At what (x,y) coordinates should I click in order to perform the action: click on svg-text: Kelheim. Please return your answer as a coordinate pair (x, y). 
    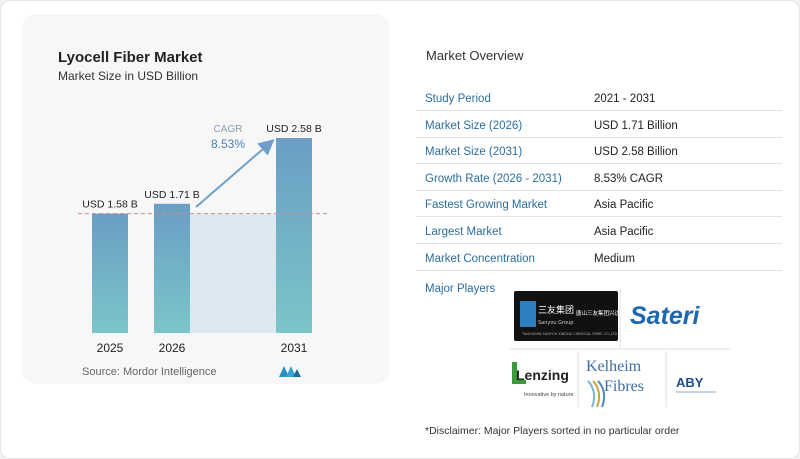
    Looking at the image, I should click on (614, 366).